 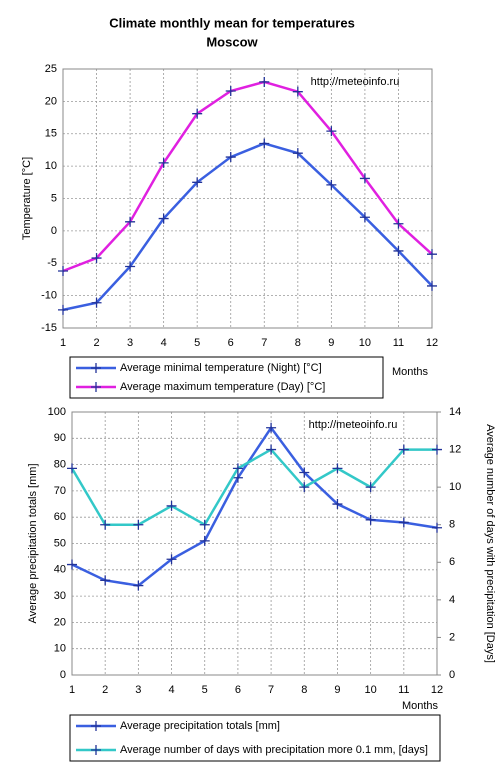 What do you see at coordinates (432, 343) in the screenshot?
I see `x-tick-label: 12` at bounding box center [432, 343].